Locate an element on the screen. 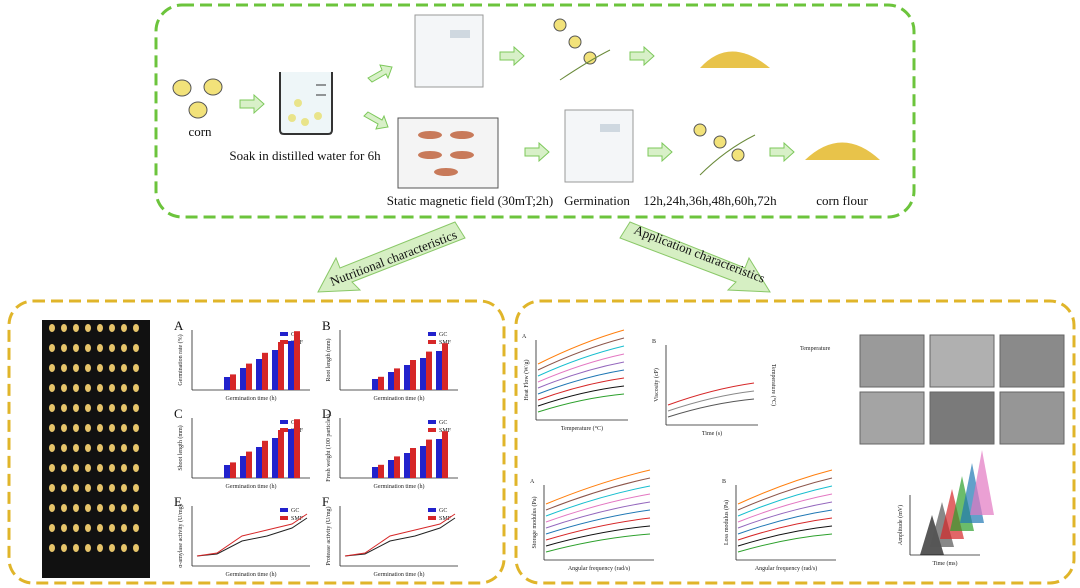 This screenshot has width=1080, height=588. y-label: Shoot length (mm) is located at coordinates (180, 447).